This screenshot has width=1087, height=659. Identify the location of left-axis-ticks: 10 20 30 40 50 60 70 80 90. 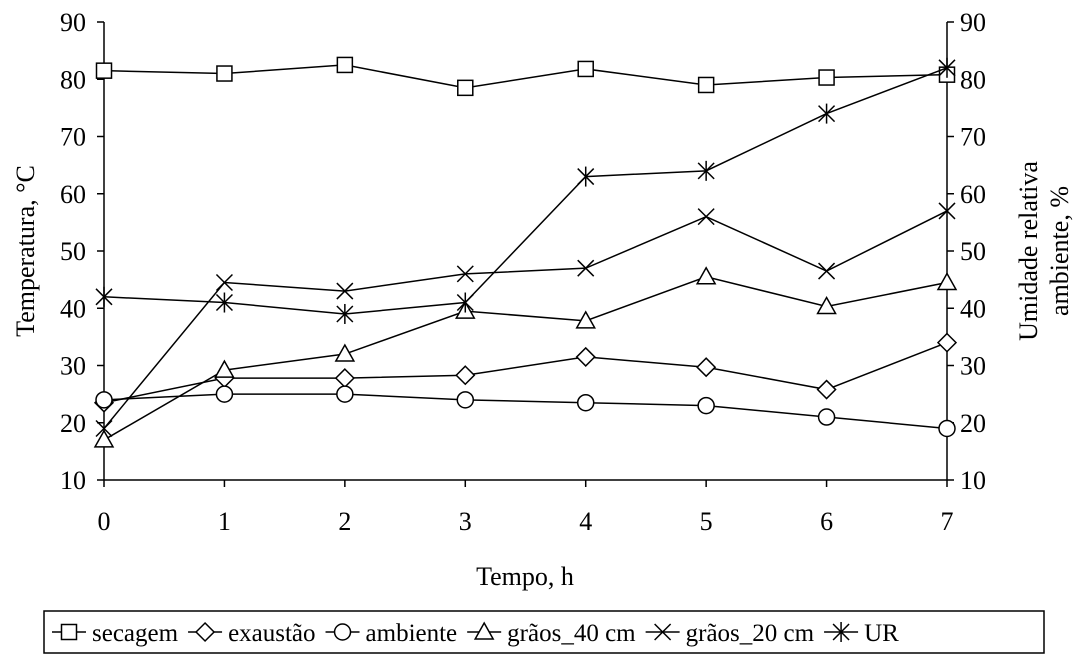
(82, 251).